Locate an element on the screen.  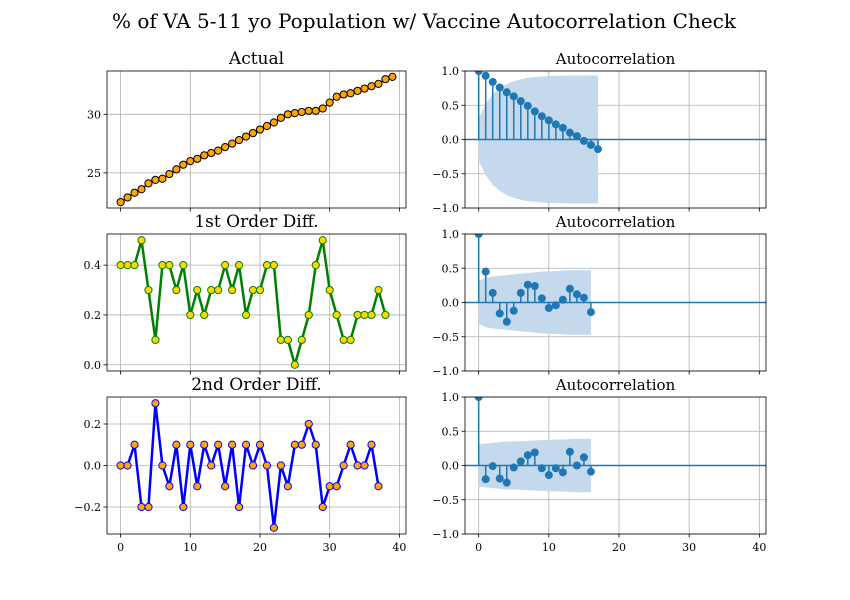
y-tick-label: −0.2 is located at coordinates (87, 507).